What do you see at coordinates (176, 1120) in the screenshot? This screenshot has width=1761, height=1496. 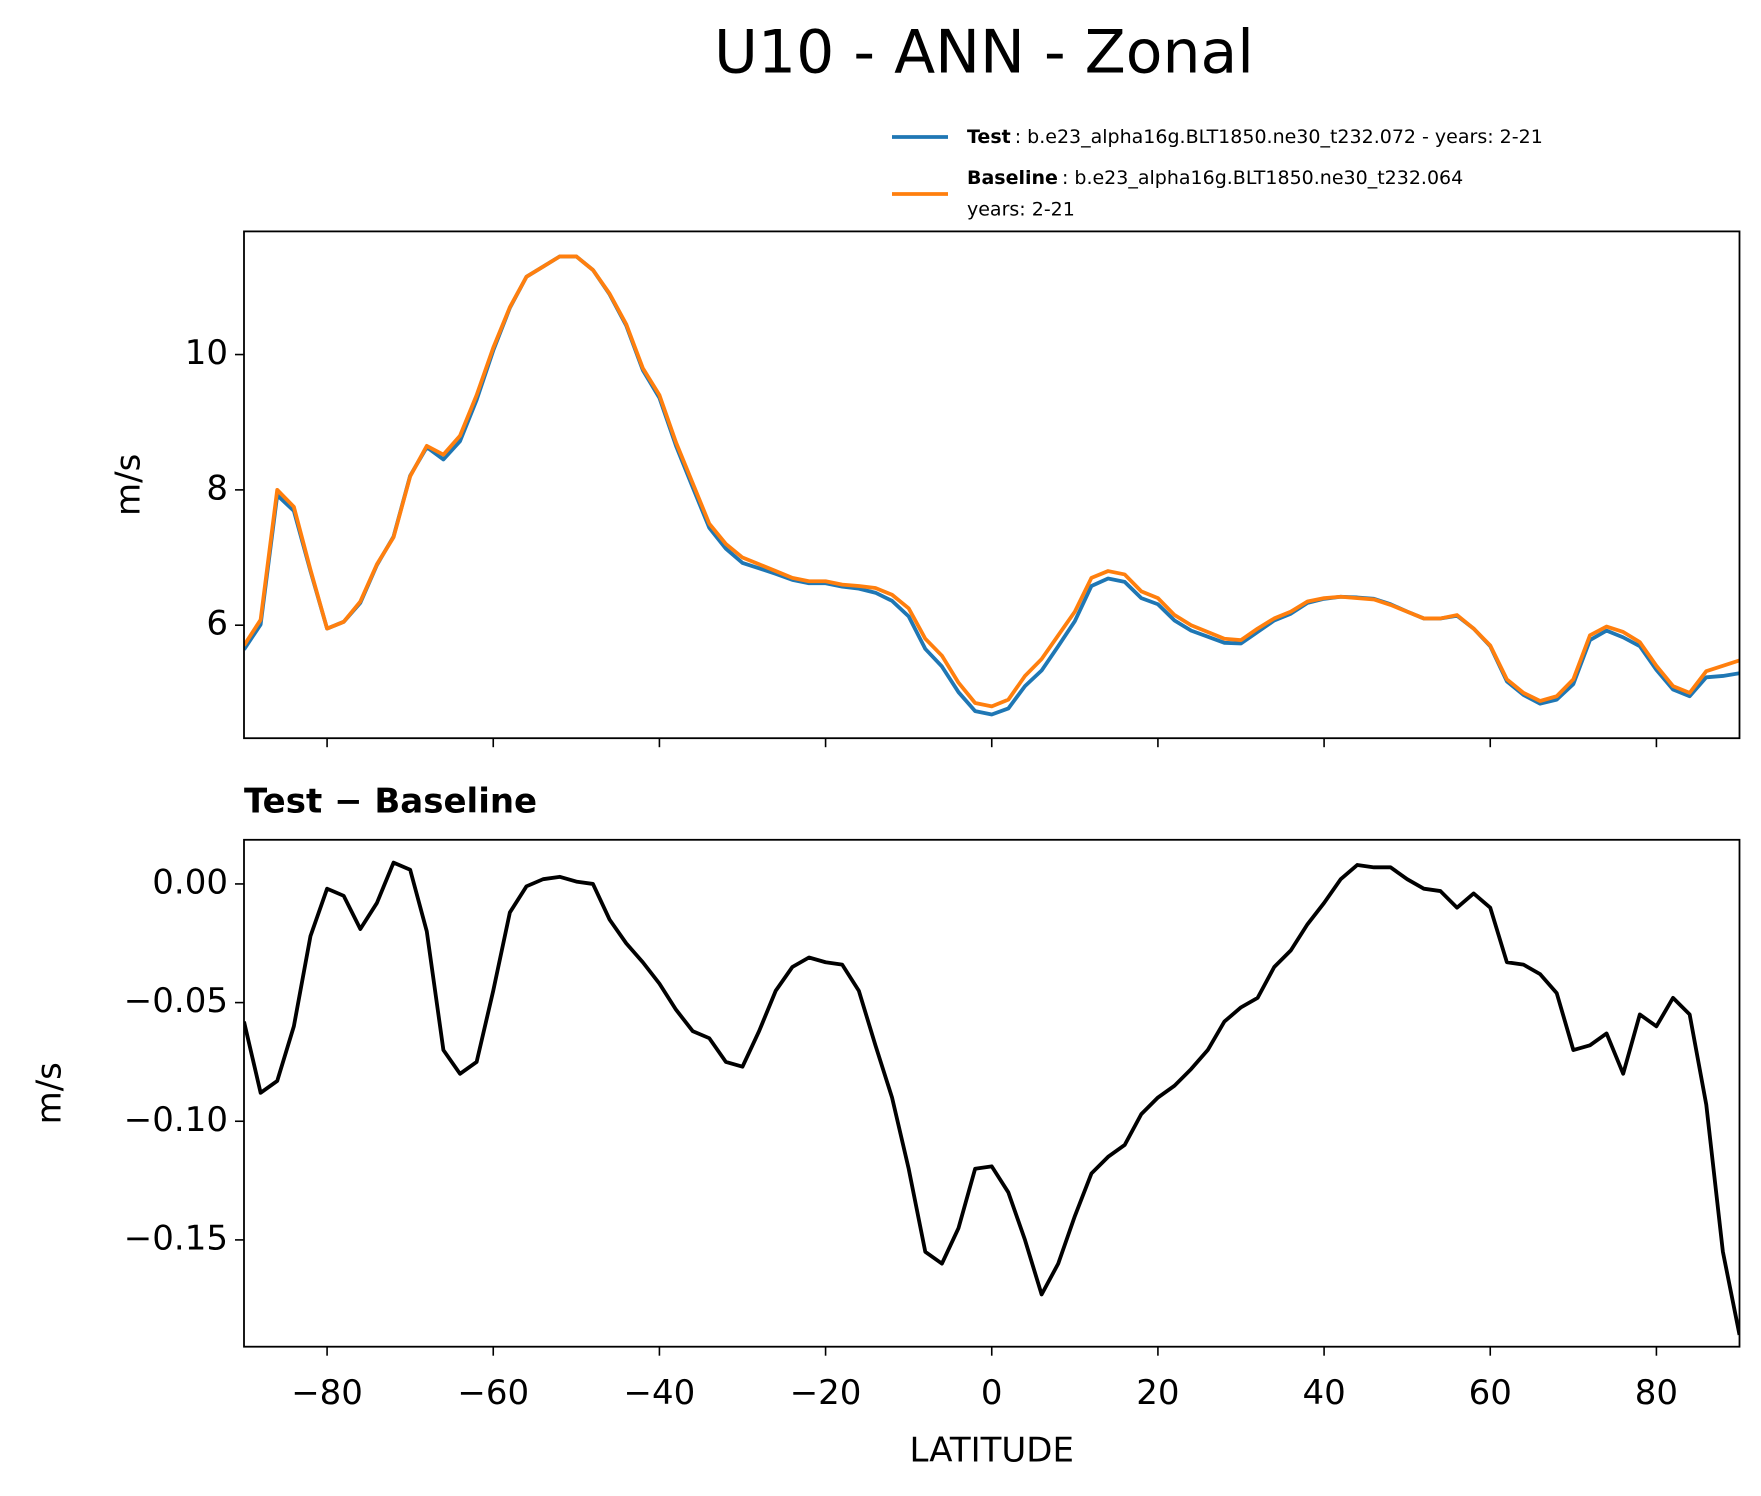 I see `y-tick-label: −0.10` at bounding box center [176, 1120].